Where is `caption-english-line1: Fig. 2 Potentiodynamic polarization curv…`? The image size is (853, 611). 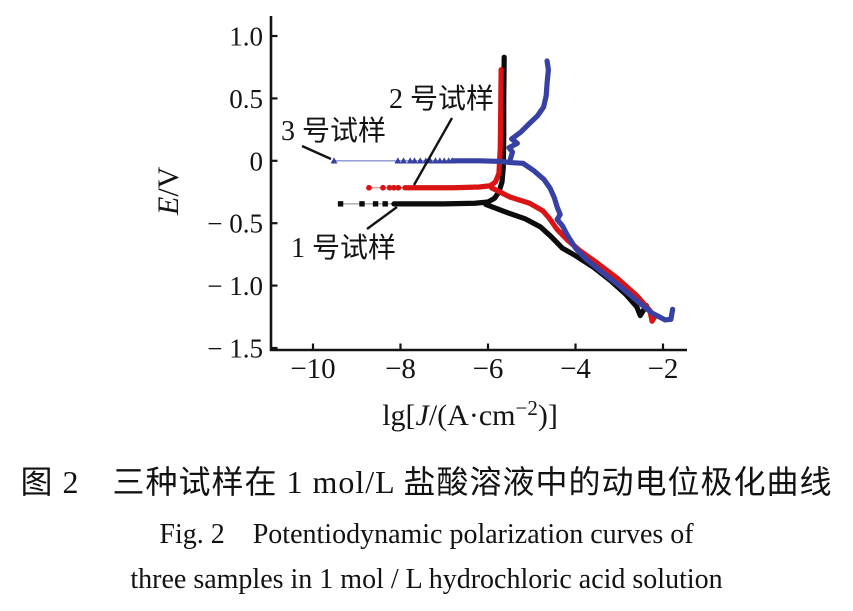 caption-english-line1: Fig. 2 Potentiodynamic polarization curv… is located at coordinates (426, 534).